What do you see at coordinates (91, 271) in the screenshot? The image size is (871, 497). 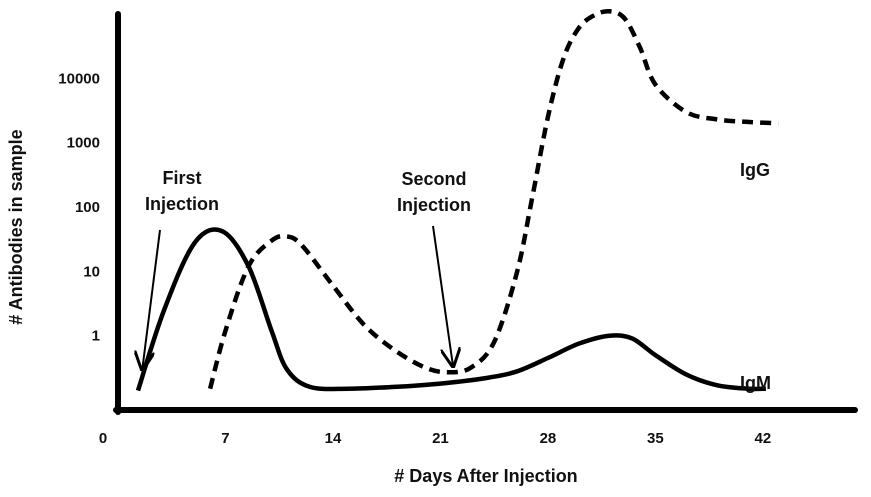 I see `y-tick-label: 10` at bounding box center [91, 271].